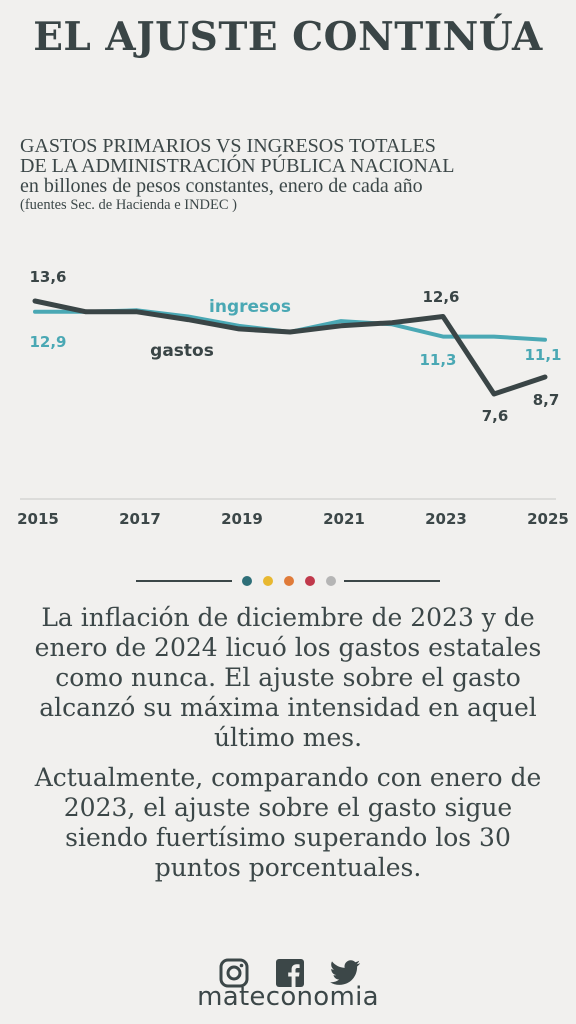 This screenshot has height=1024, width=576. What do you see at coordinates (288, 37) in the screenshot?
I see `page-headline: EL AJUSTE CONTINÚA` at bounding box center [288, 37].